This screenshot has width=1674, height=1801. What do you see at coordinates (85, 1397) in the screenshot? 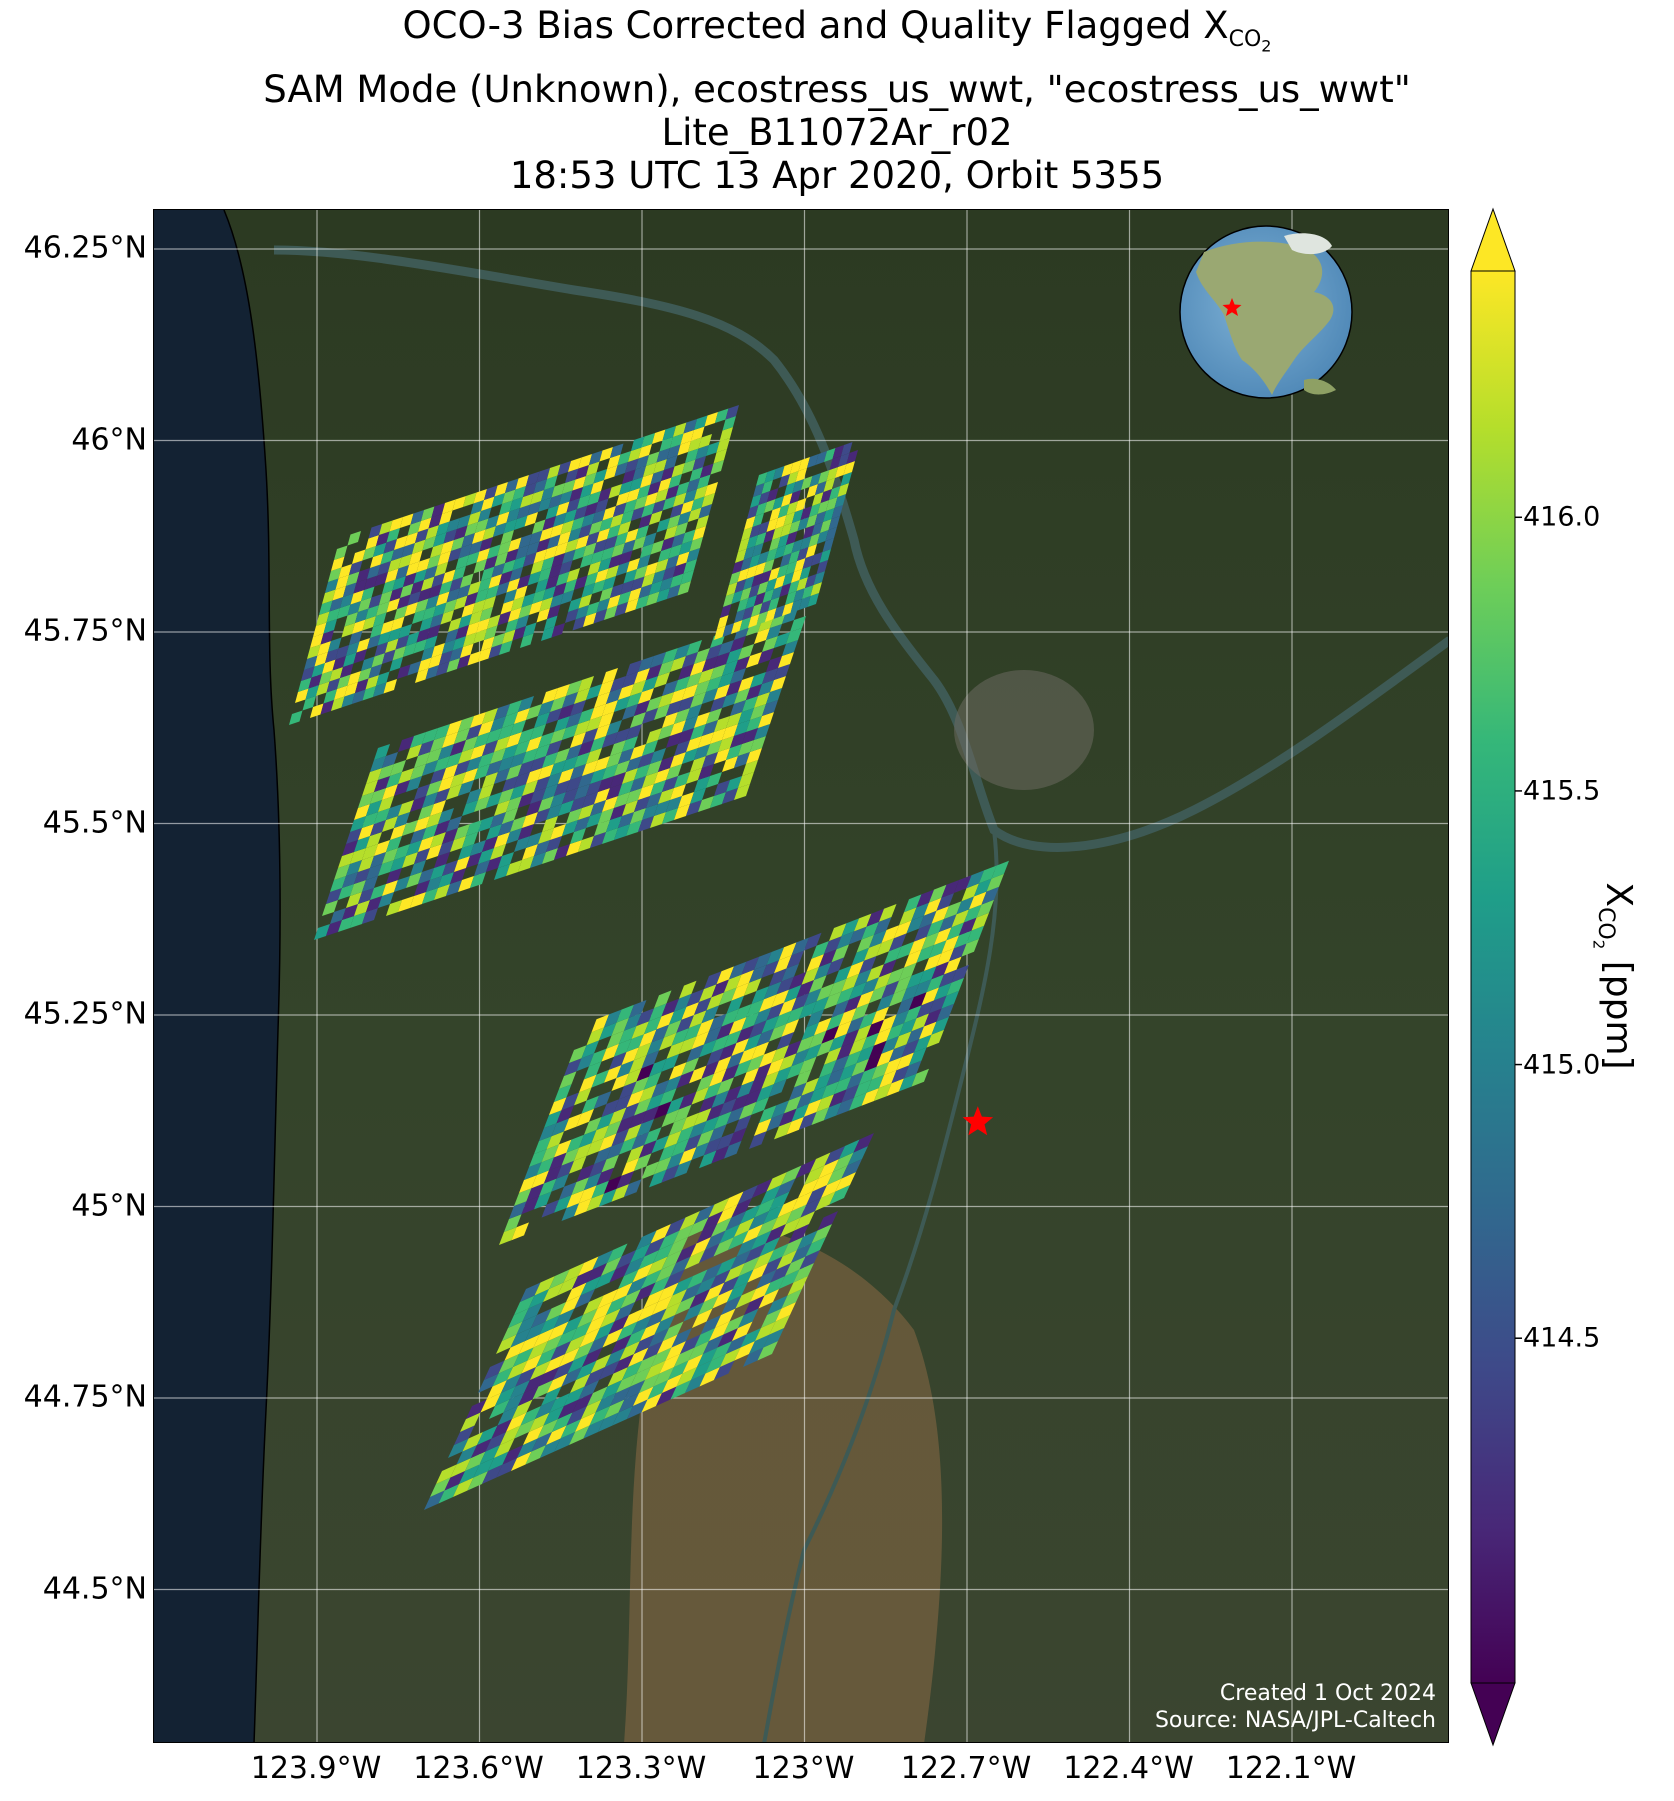
I see `latitude-label: 44.75°N` at bounding box center [85, 1397].